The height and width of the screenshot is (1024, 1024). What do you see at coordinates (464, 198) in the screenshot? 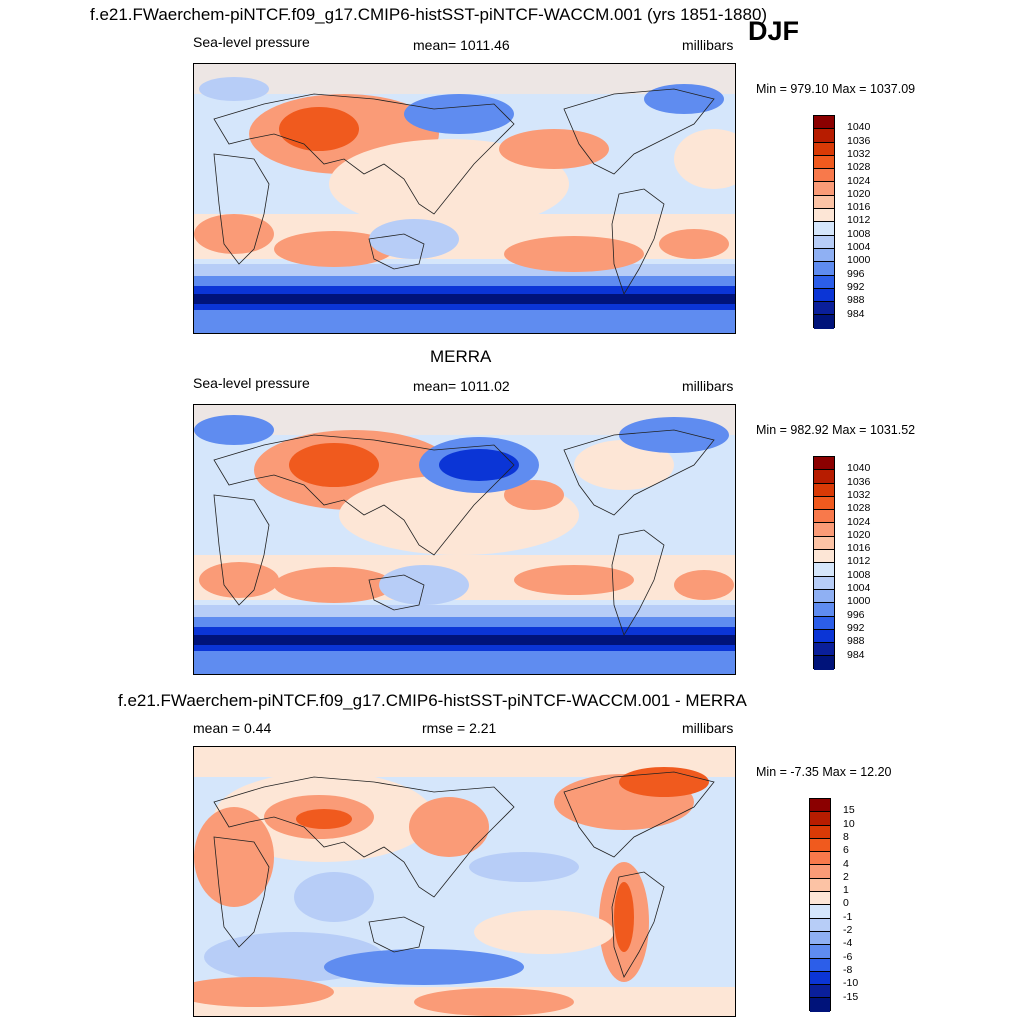
I see `panel1-map` at bounding box center [464, 198].